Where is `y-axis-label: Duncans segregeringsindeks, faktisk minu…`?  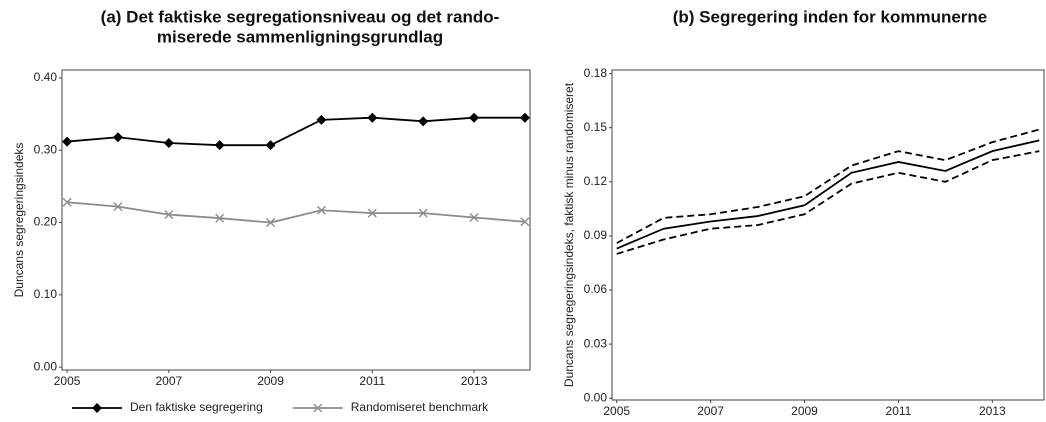 y-axis-label: Duncans segregeringsindeks, faktisk minu… is located at coordinates (569, 234).